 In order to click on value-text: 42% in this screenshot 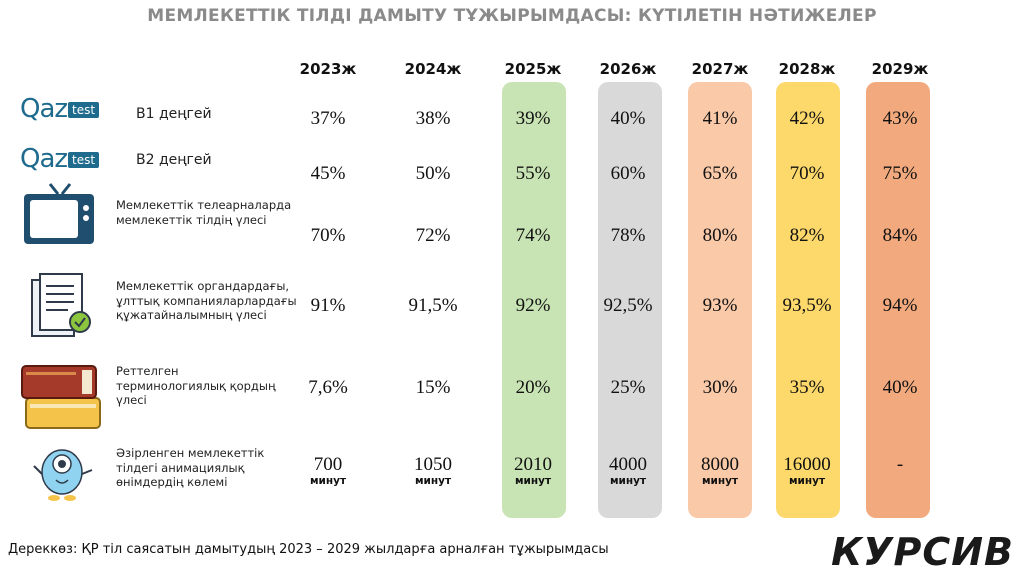, I will do `click(807, 118)`.